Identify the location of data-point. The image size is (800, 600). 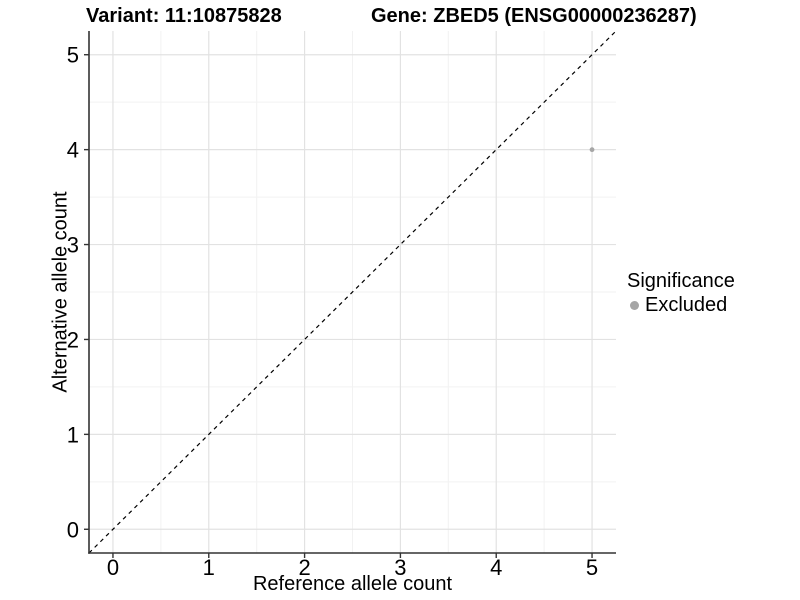
(592, 150).